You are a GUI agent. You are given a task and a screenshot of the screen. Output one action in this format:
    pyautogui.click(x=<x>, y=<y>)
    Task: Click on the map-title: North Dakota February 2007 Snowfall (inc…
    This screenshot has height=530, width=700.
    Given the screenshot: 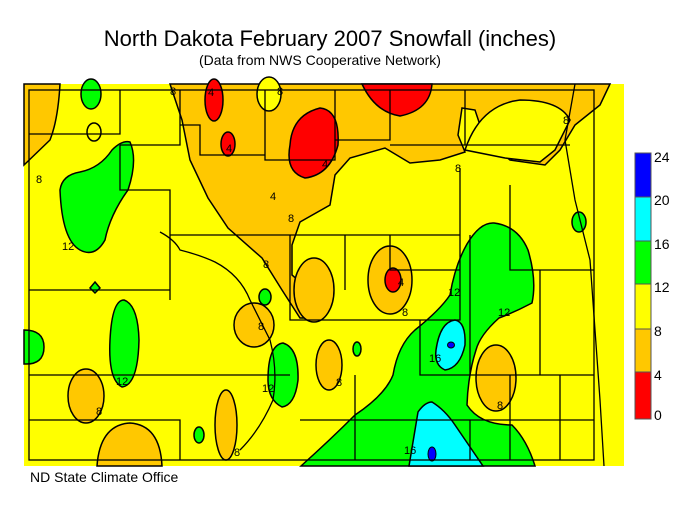 What is the action you would take?
    pyautogui.click(x=330, y=38)
    